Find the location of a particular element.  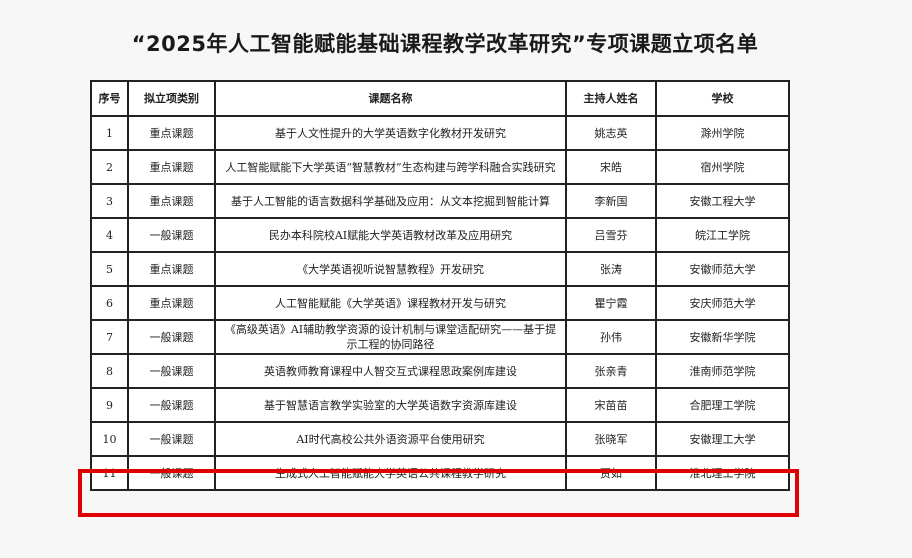

cell-host: 吕雪芬 is located at coordinates (611, 235).